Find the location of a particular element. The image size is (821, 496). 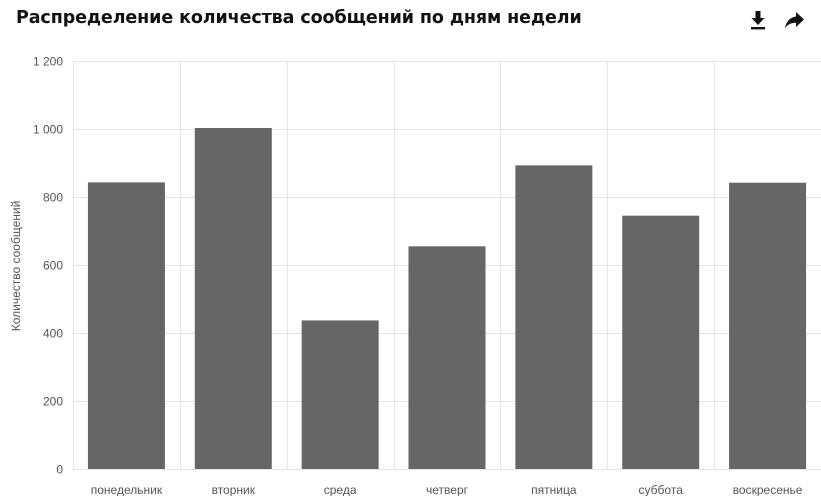

bar-пятница is located at coordinates (554, 317).